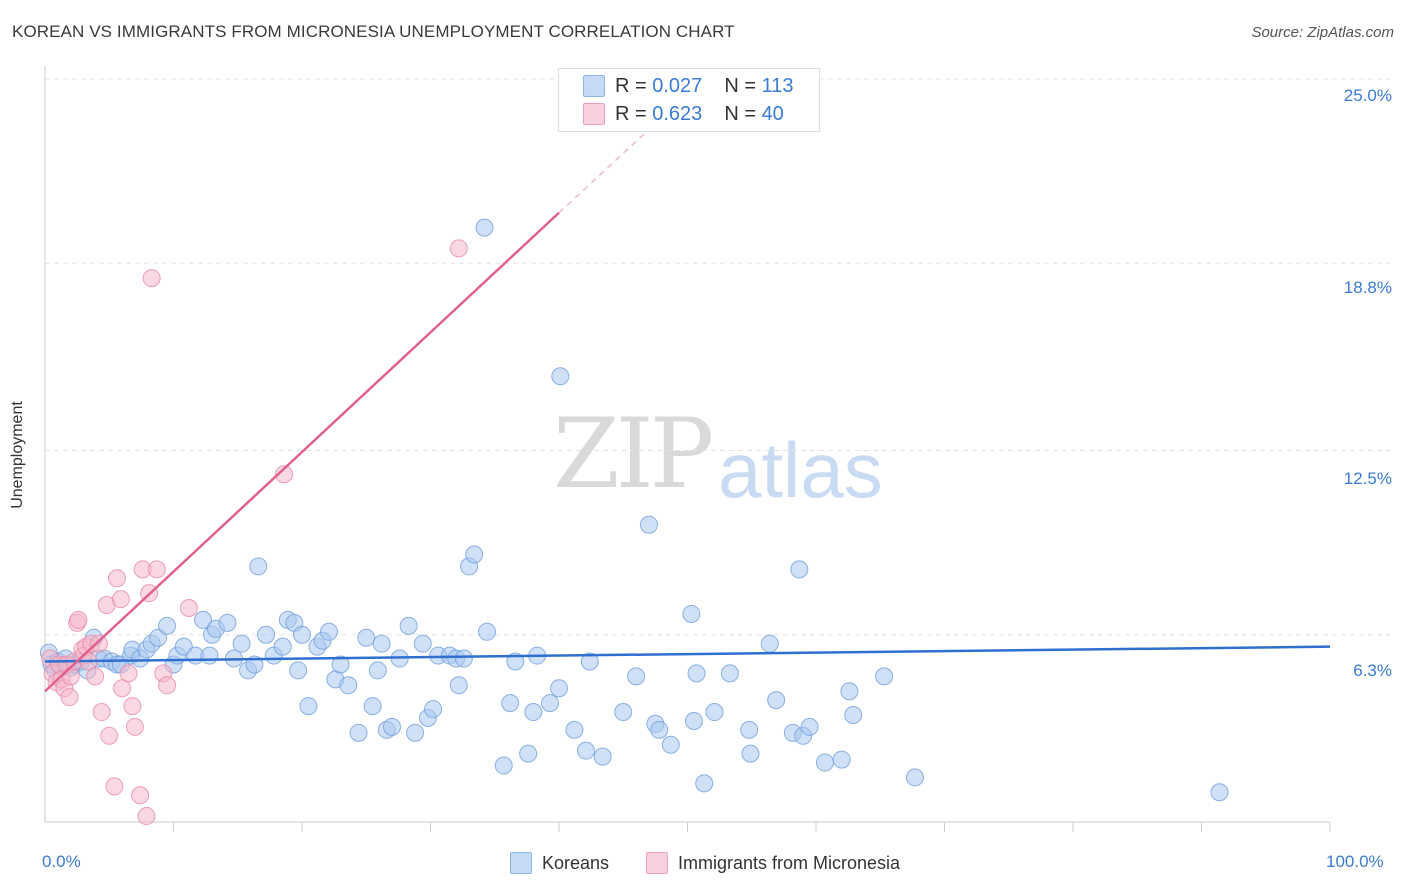  Describe the element at coordinates (17, 455) in the screenshot. I see `y-axis-label: Unemployment` at that location.